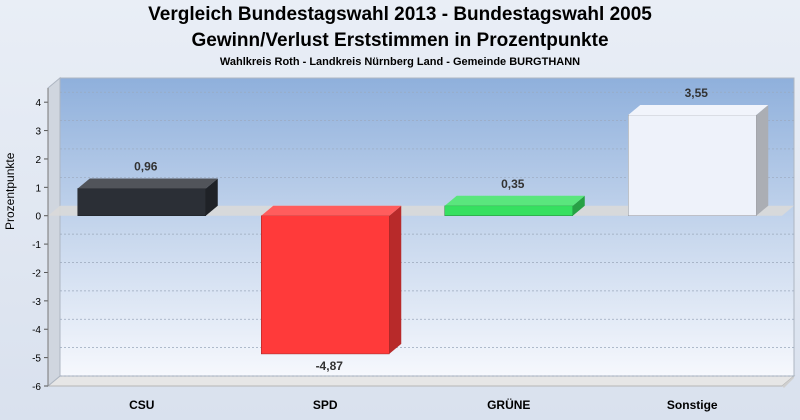  Describe the element at coordinates (38, 132) in the screenshot. I see `y-tick-label: 3` at that location.